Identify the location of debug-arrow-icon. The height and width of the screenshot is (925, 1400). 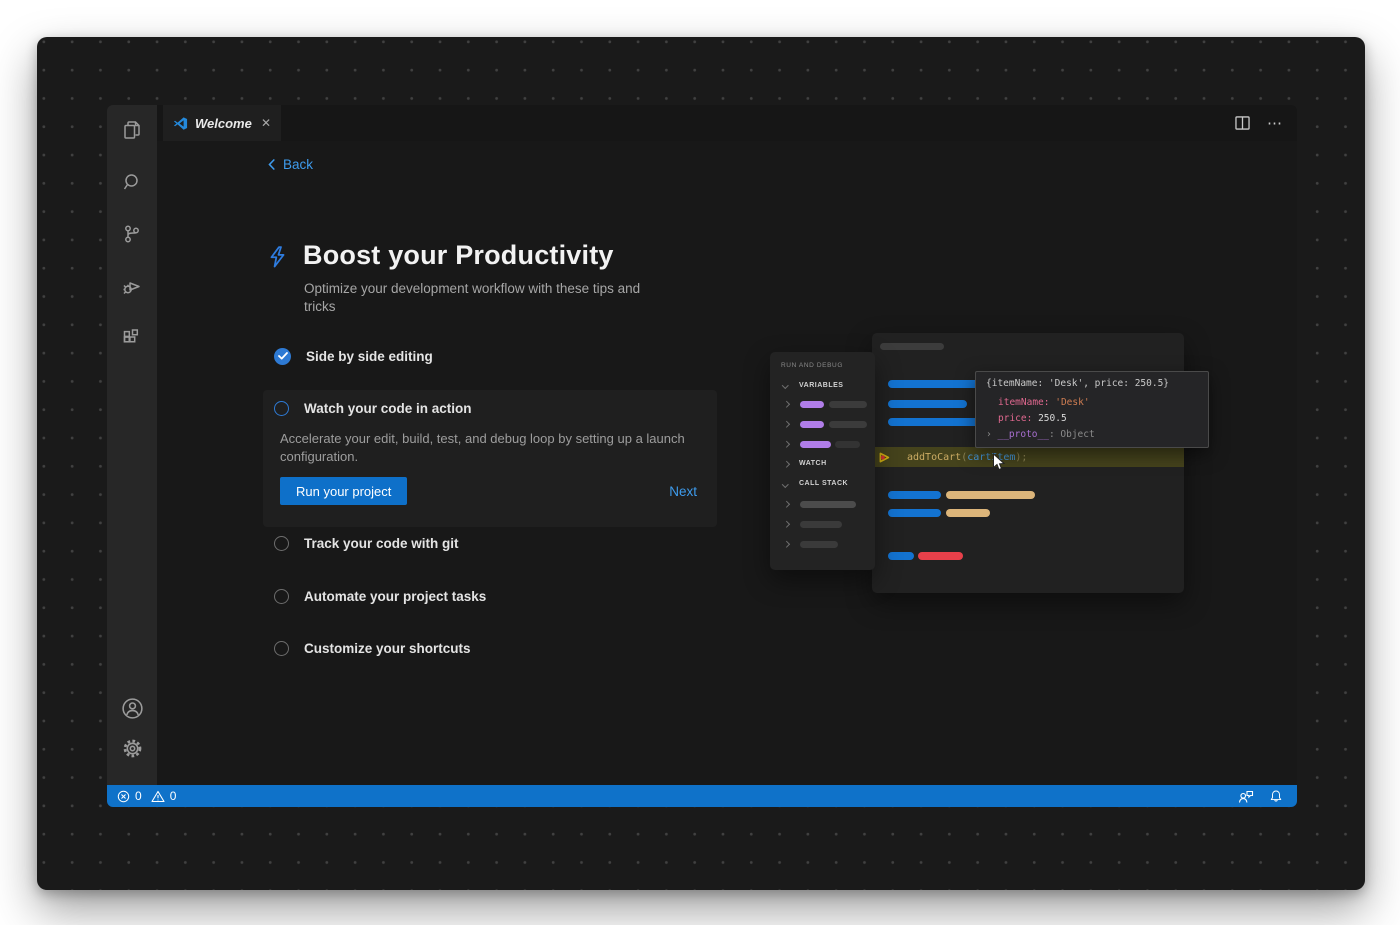
(884, 457).